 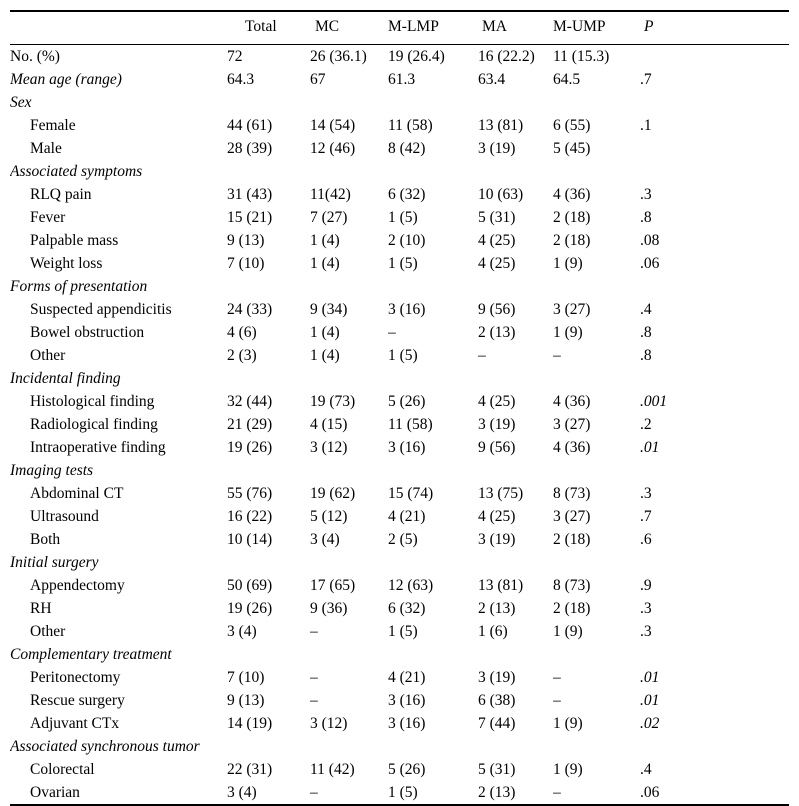 I want to click on row-label: Intraoperative finding, so click(x=98, y=447).